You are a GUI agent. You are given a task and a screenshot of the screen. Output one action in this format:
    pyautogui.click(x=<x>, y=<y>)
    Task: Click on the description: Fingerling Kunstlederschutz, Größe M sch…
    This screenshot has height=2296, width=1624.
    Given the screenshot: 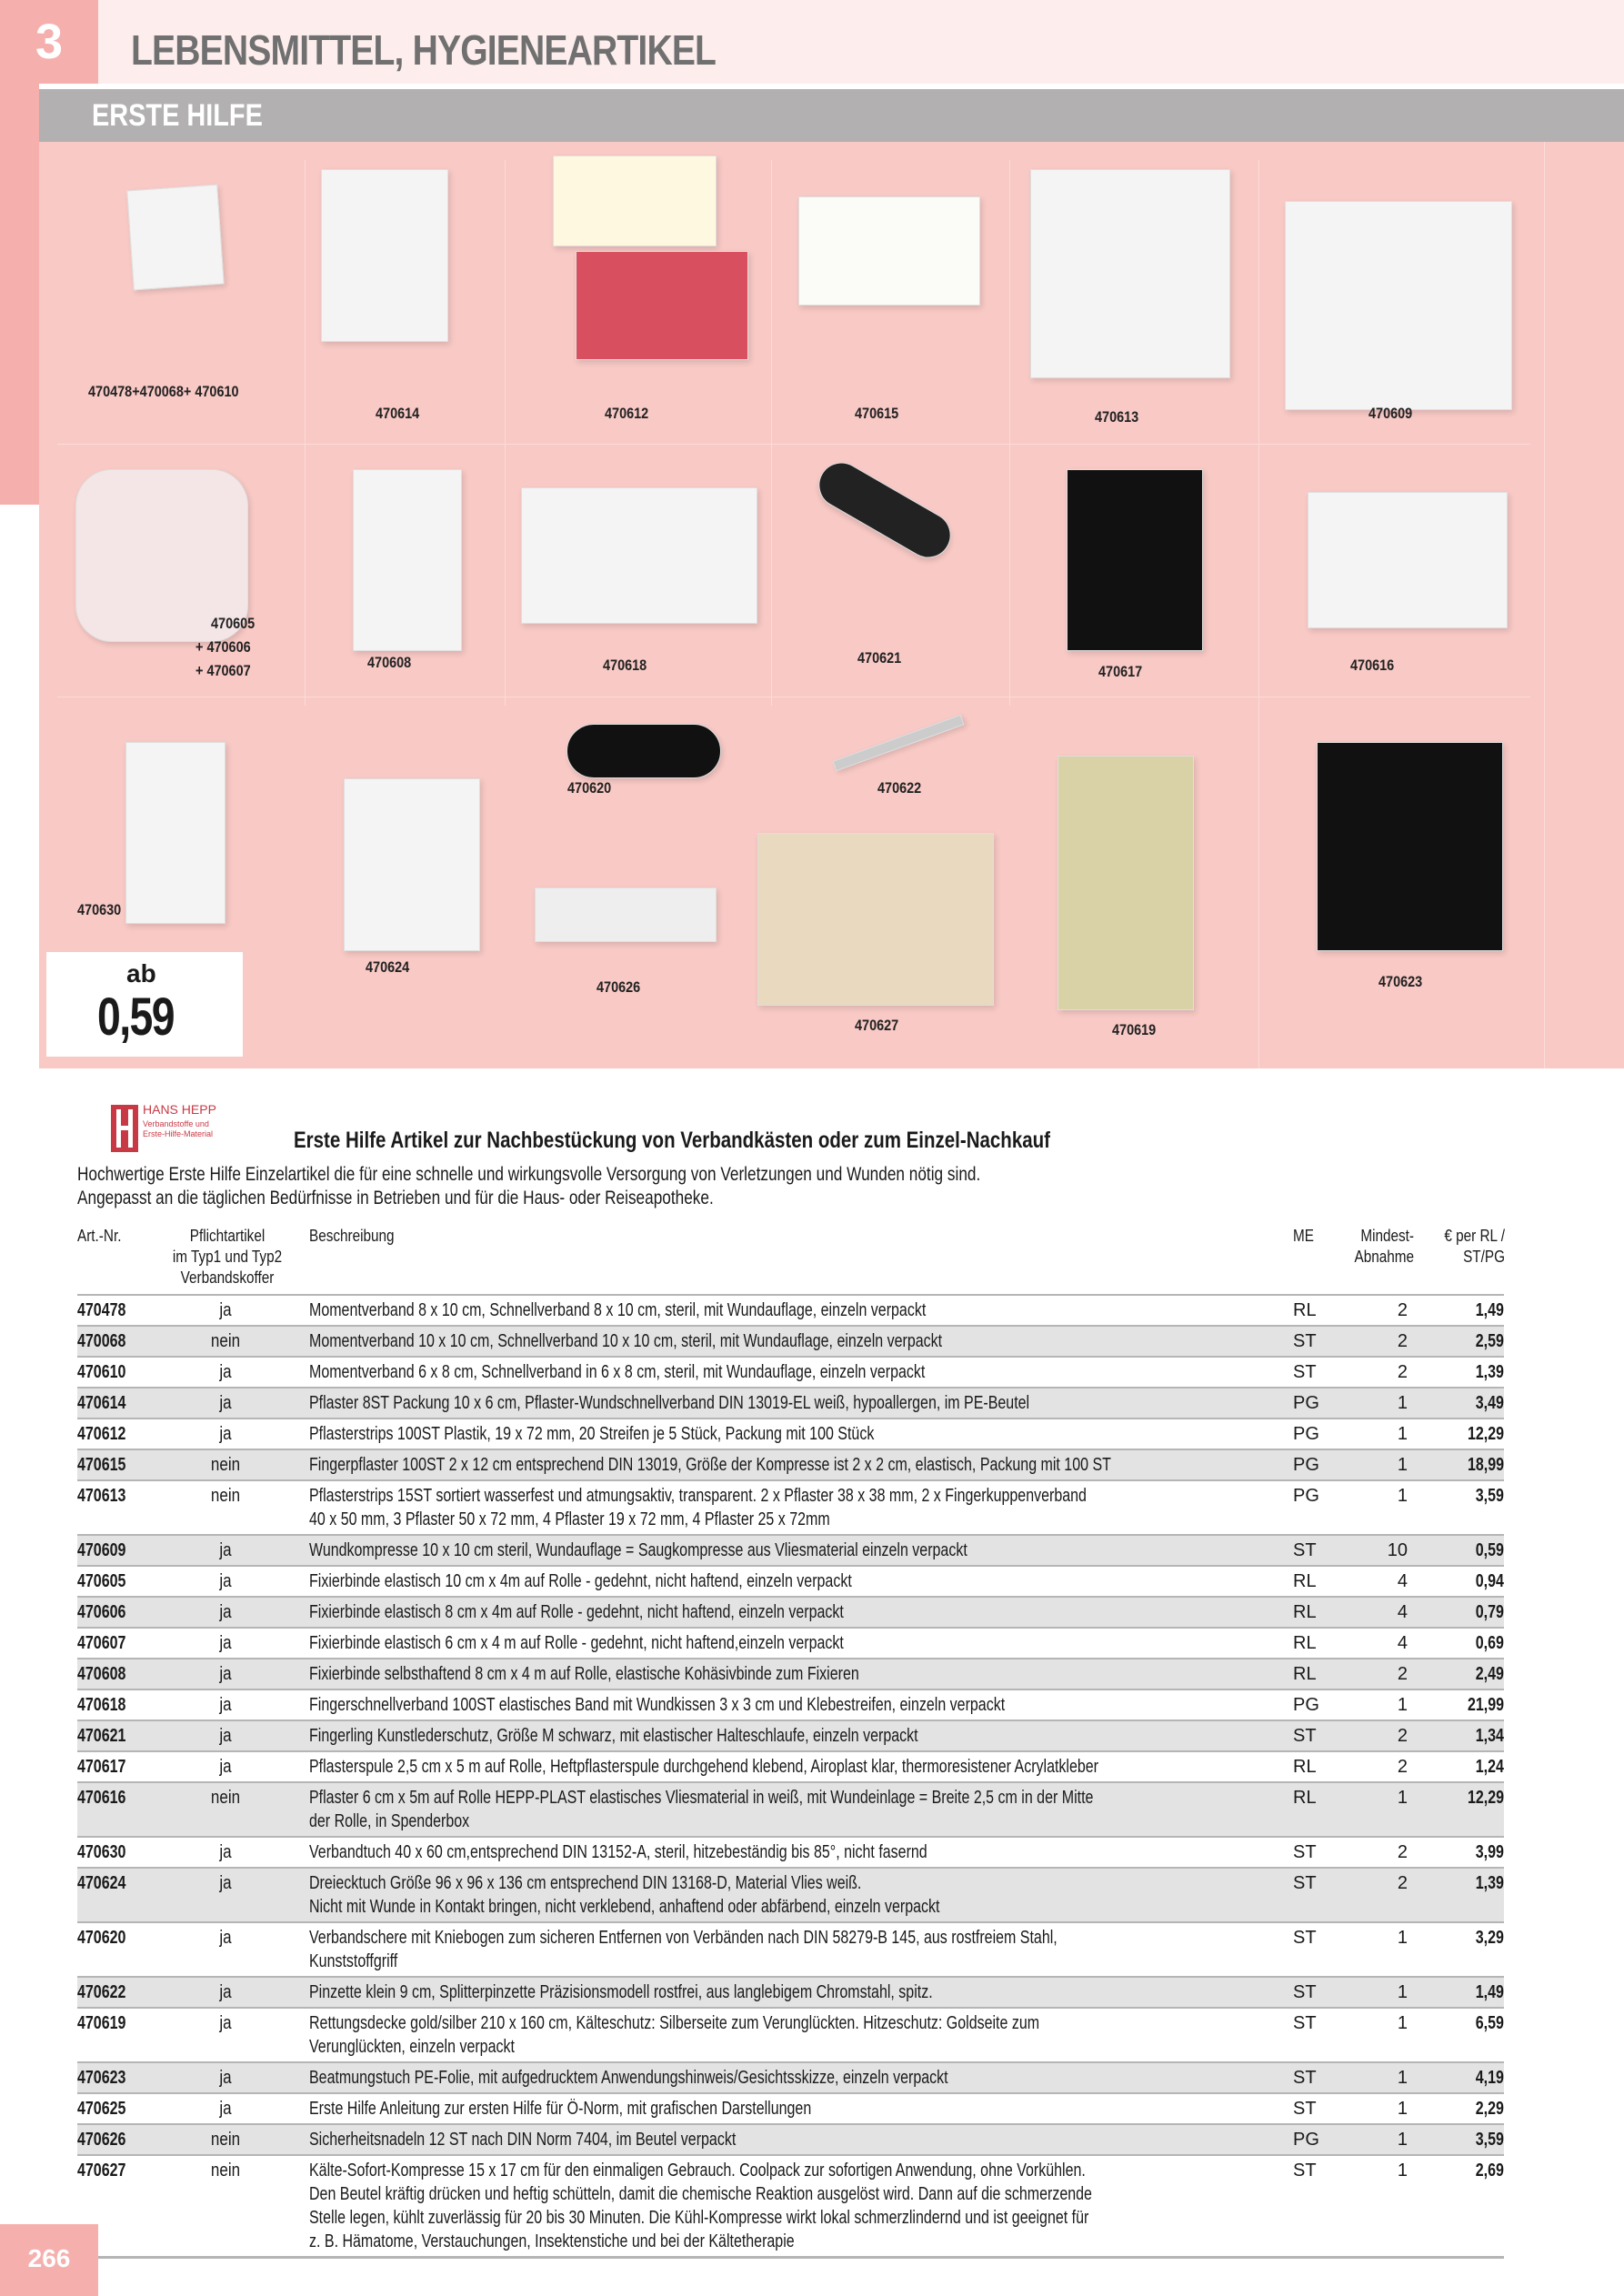 What is the action you would take?
    pyautogui.click(x=789, y=1736)
    